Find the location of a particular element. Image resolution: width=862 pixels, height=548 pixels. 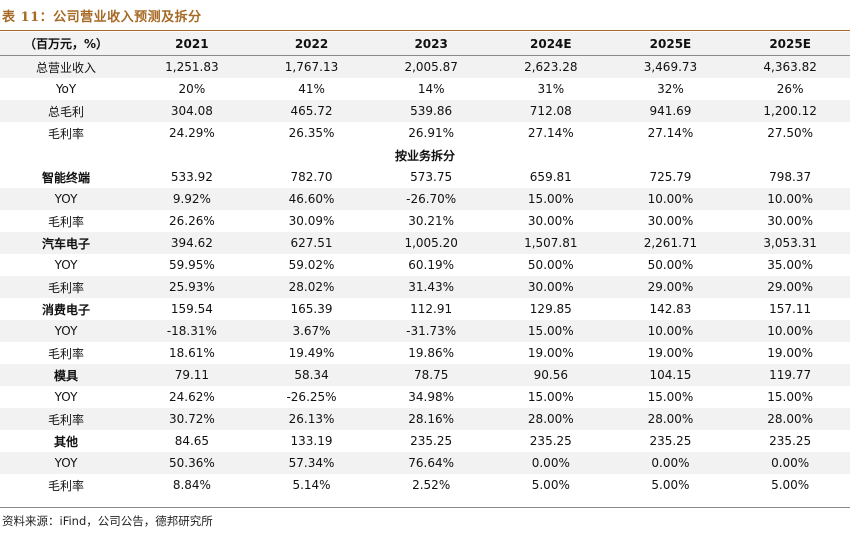

table-cell: 157.11 is located at coordinates (790, 309).